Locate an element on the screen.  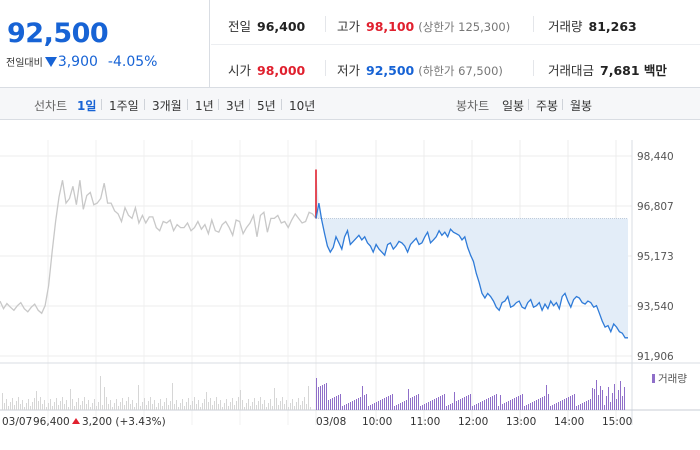
candle-monthly: 월봉 is located at coordinates (581, 106).